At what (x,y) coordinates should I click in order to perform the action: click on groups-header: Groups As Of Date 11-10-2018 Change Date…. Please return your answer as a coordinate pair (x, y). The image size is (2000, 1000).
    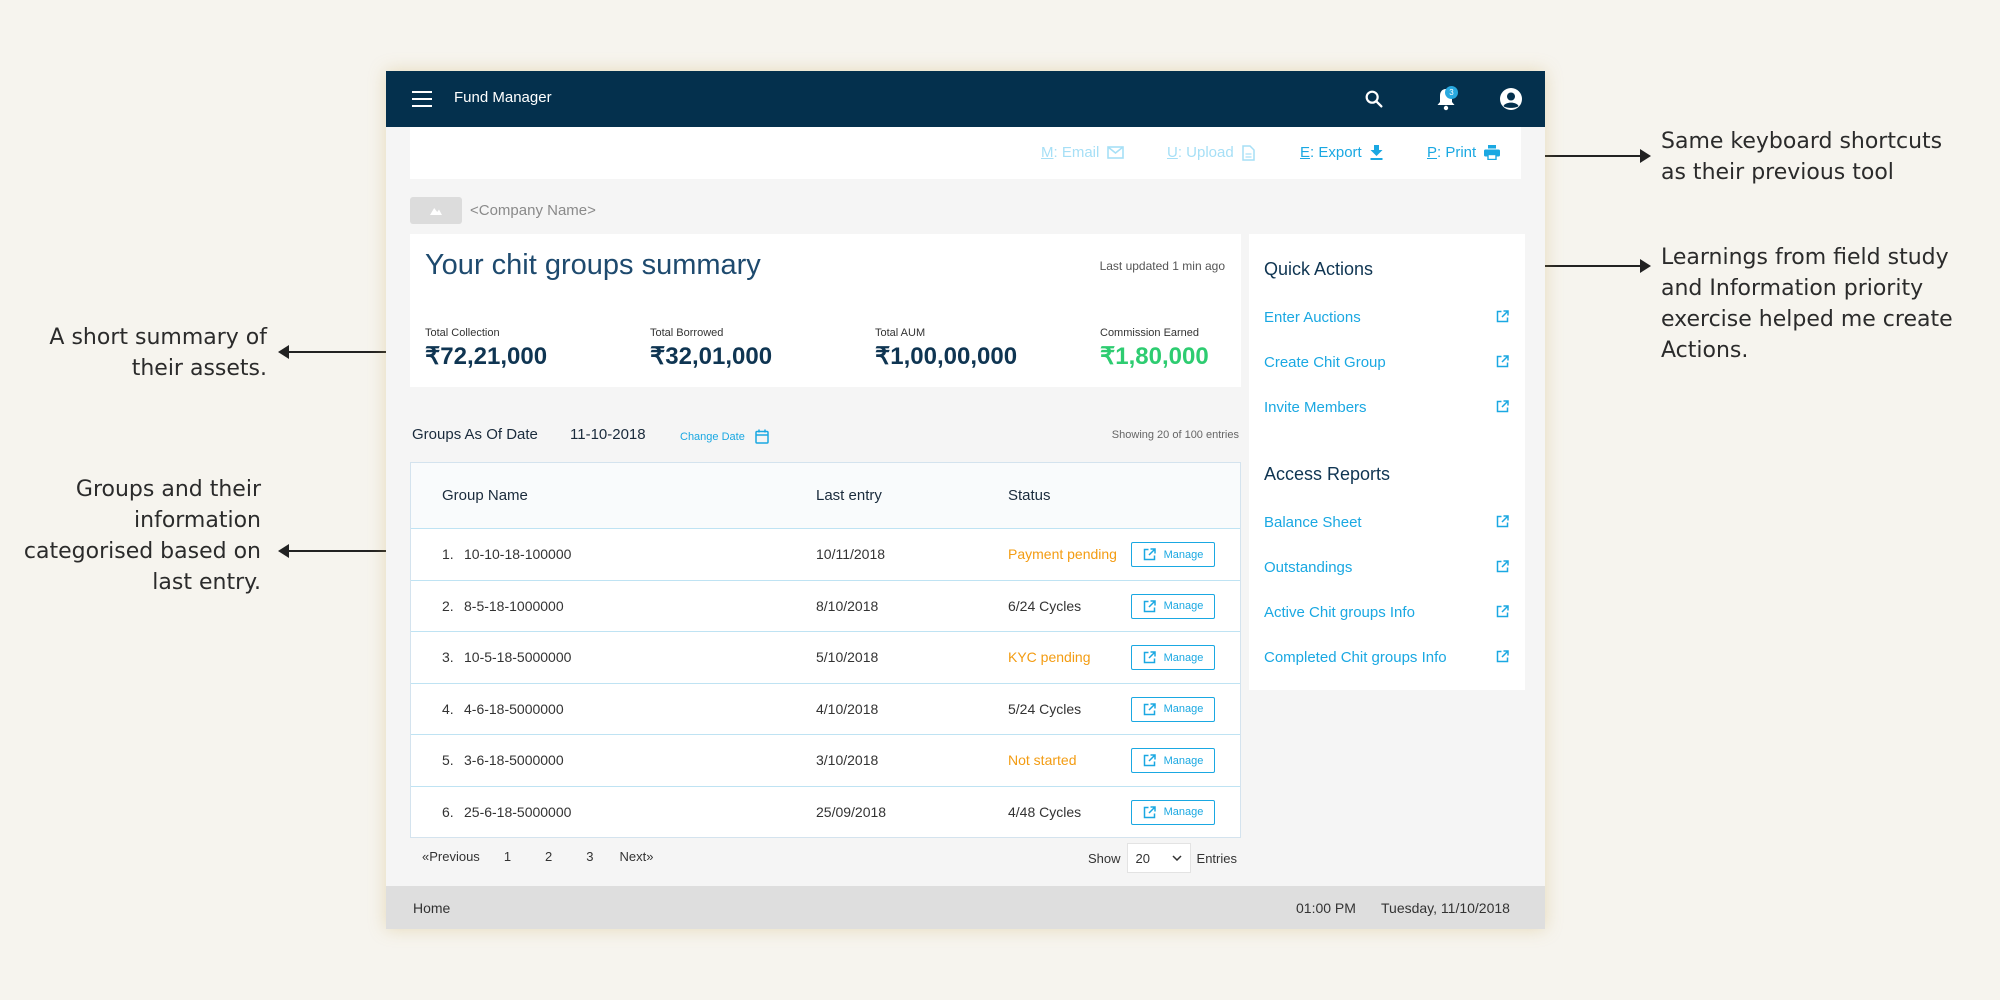
    Looking at the image, I should click on (825, 437).